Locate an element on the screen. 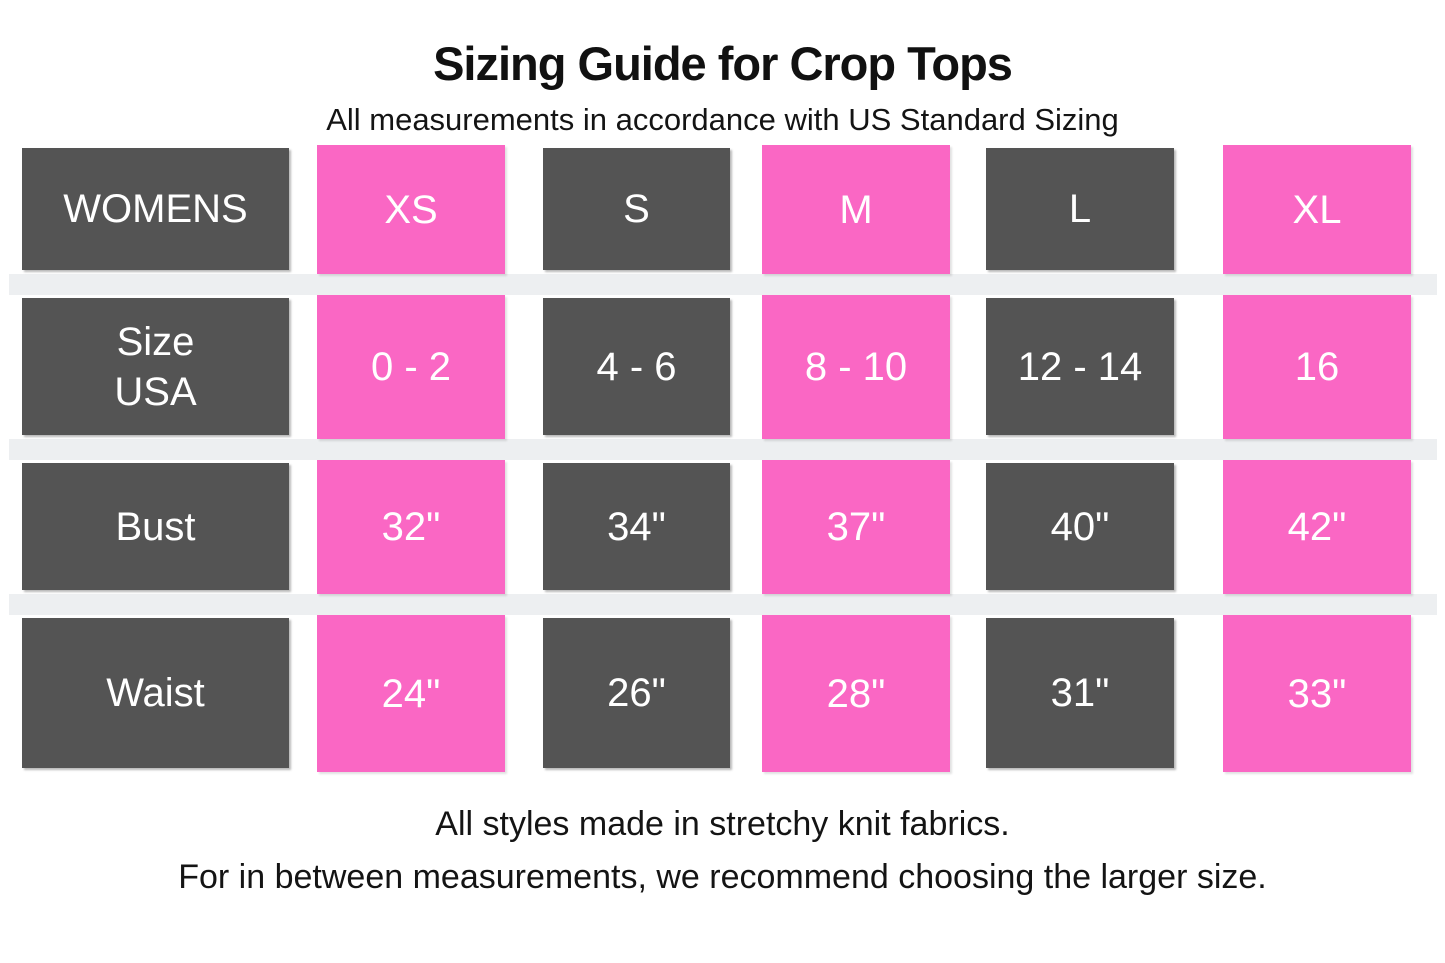  table-cell-usa-m: 8 - 10 is located at coordinates (856, 367).